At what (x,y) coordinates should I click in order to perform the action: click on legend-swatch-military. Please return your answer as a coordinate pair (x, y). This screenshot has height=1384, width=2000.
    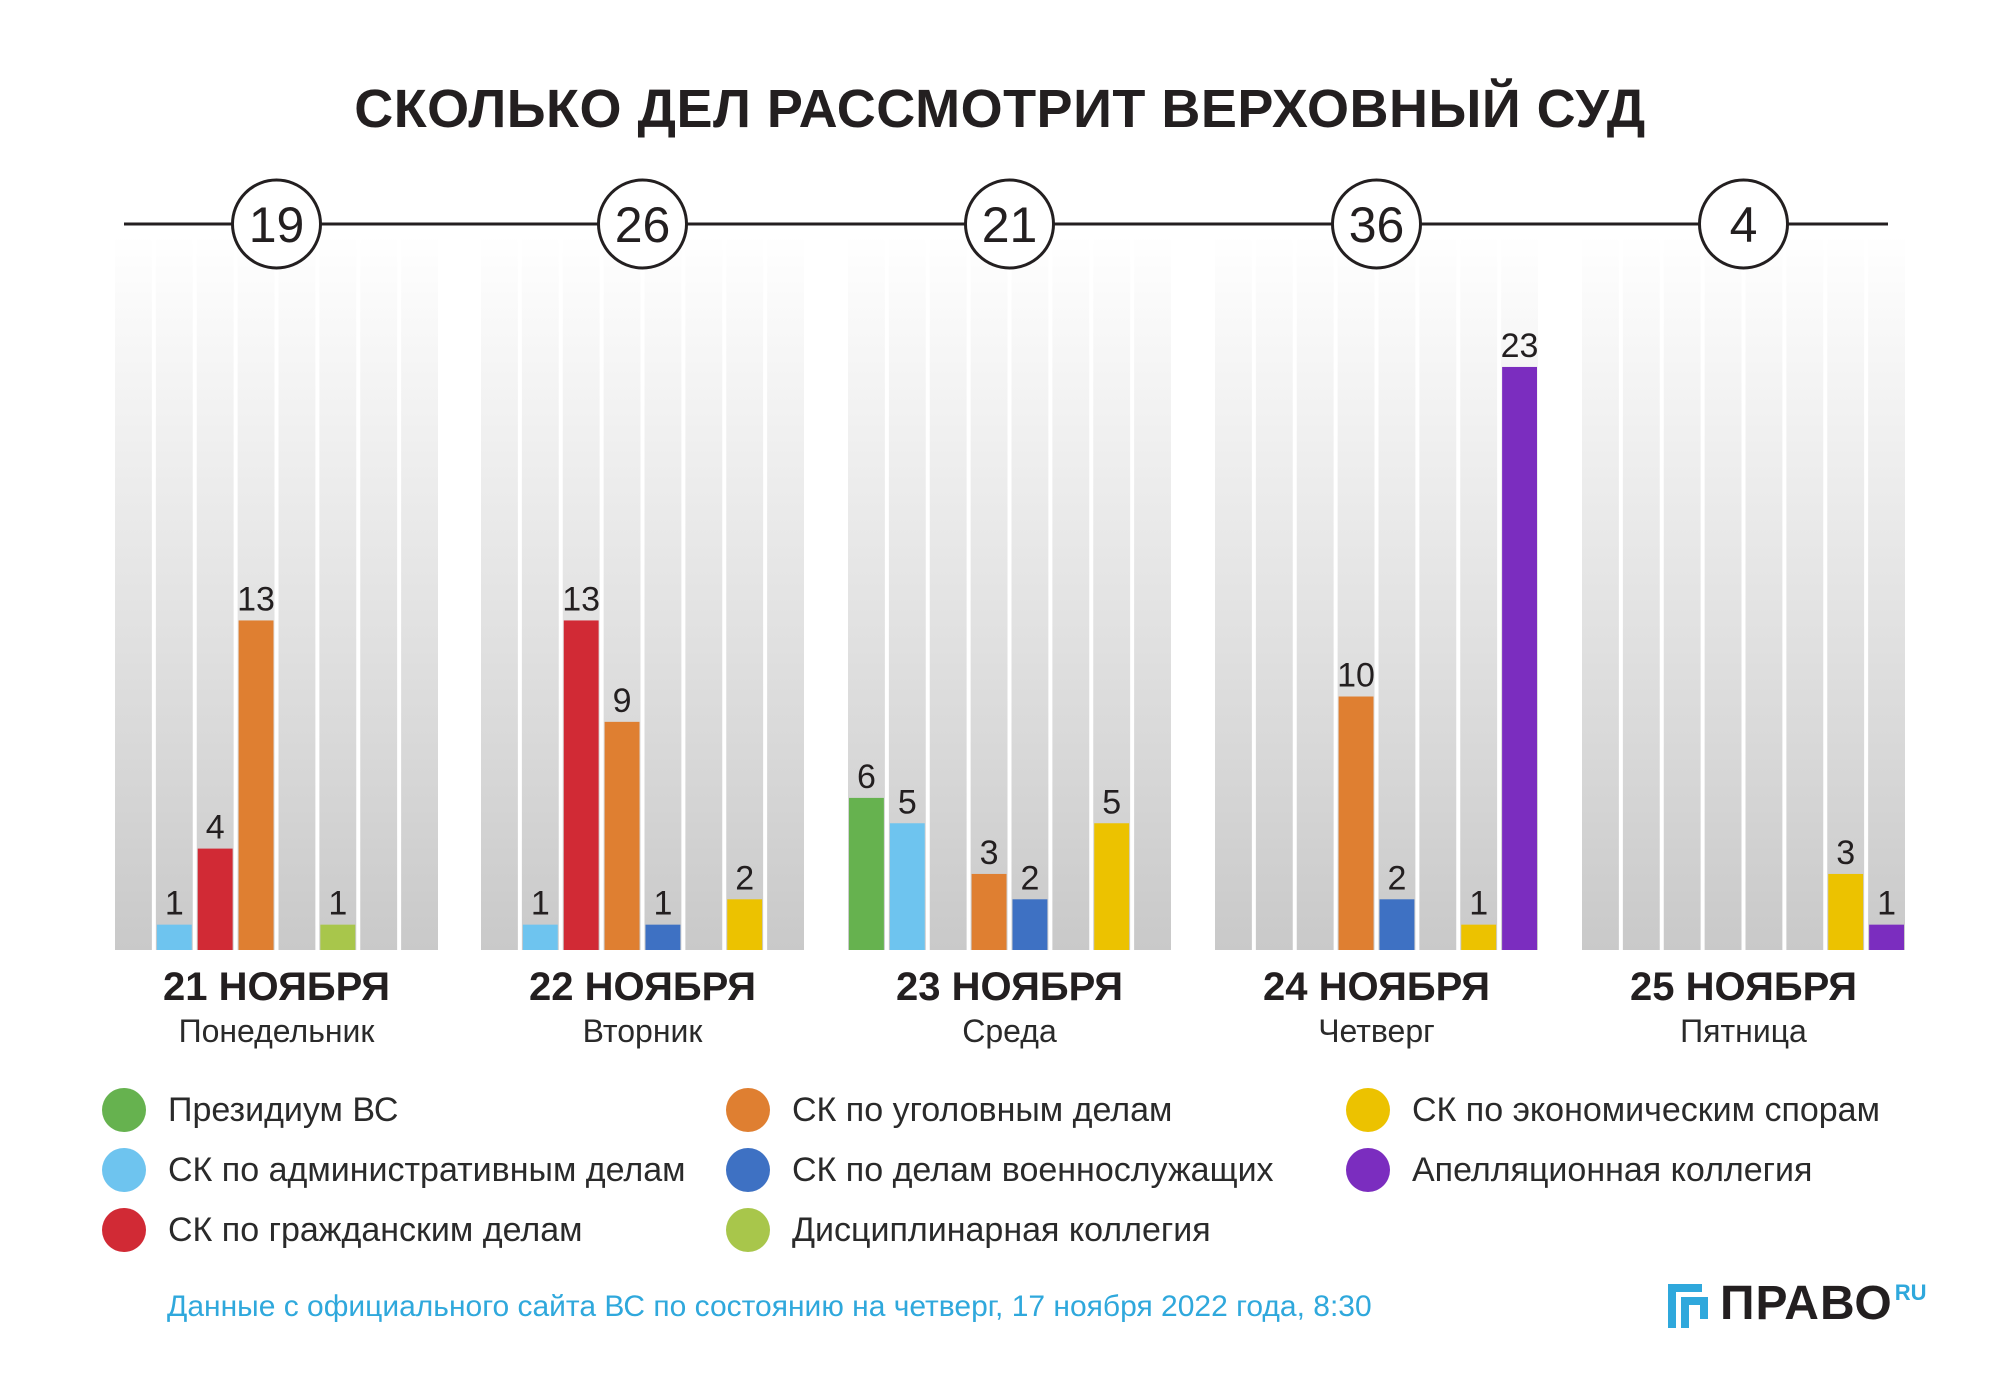
    Looking at the image, I should click on (748, 1170).